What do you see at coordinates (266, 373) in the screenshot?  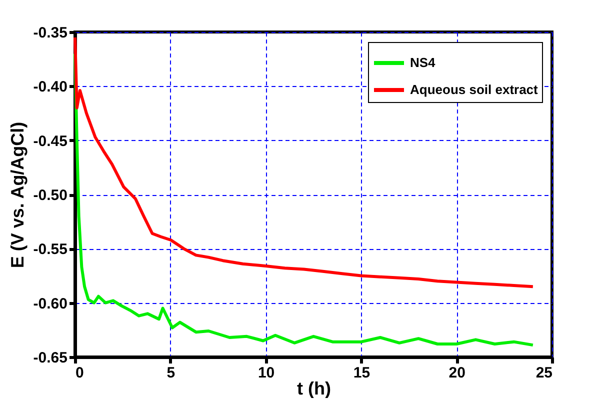 I see `x-tick-label: 10` at bounding box center [266, 373].